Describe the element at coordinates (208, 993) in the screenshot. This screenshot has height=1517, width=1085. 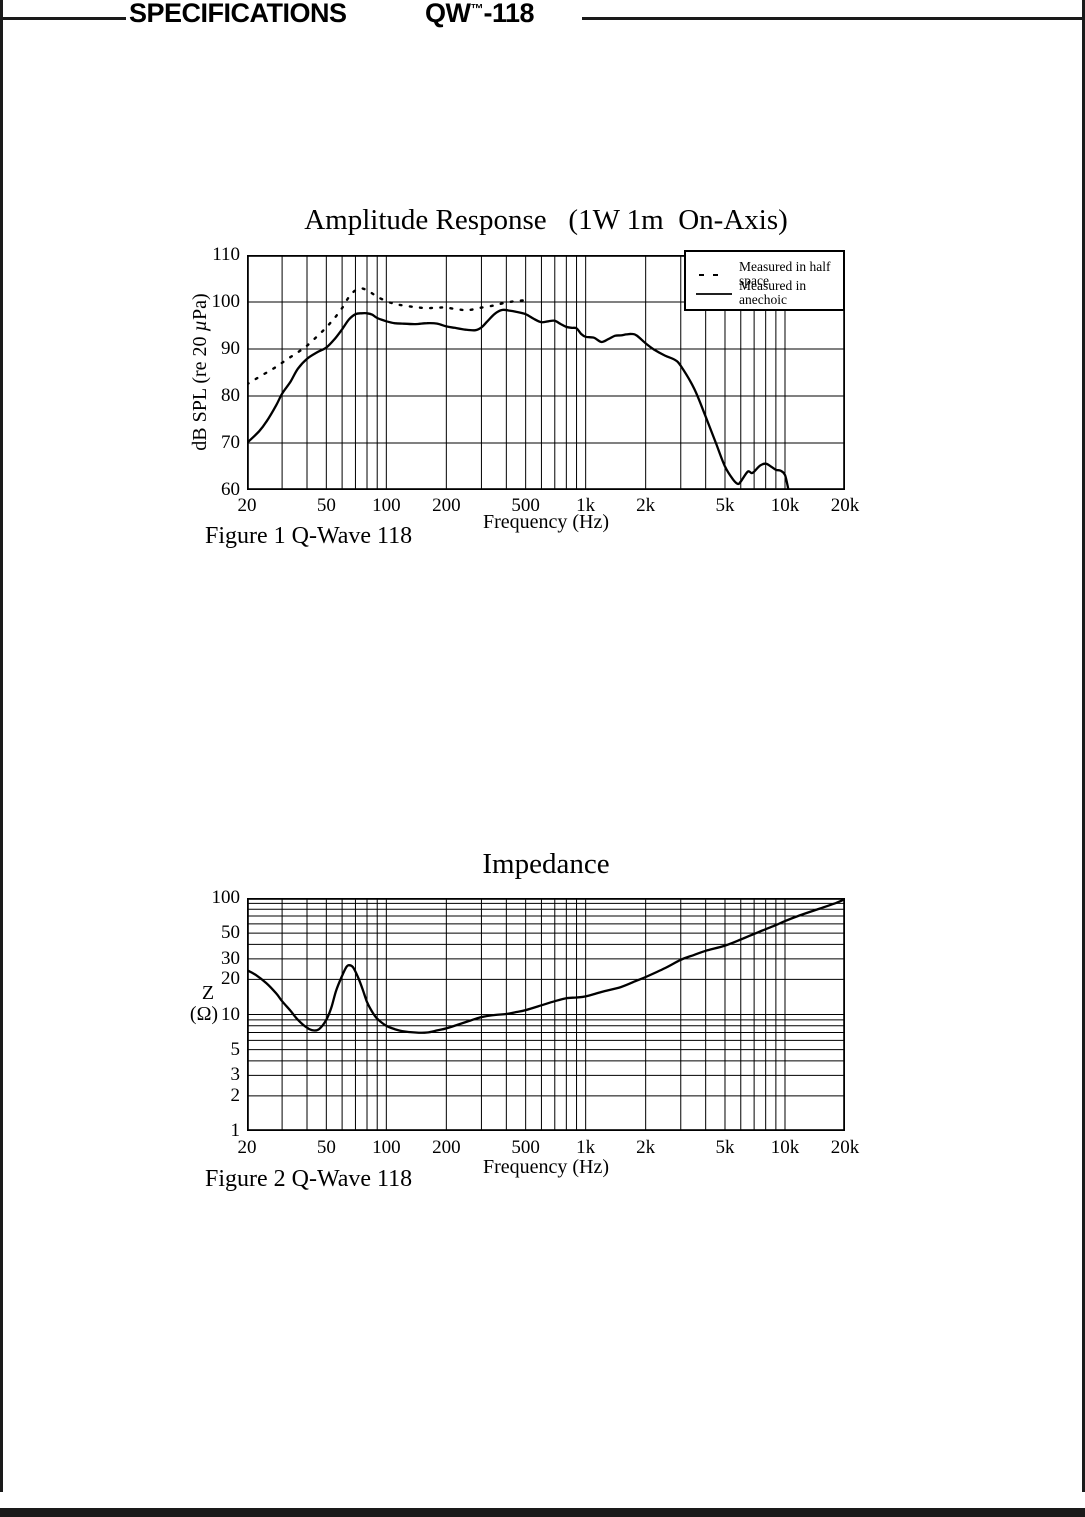
I see `impedance-y-axis-label-z: Z` at that location.